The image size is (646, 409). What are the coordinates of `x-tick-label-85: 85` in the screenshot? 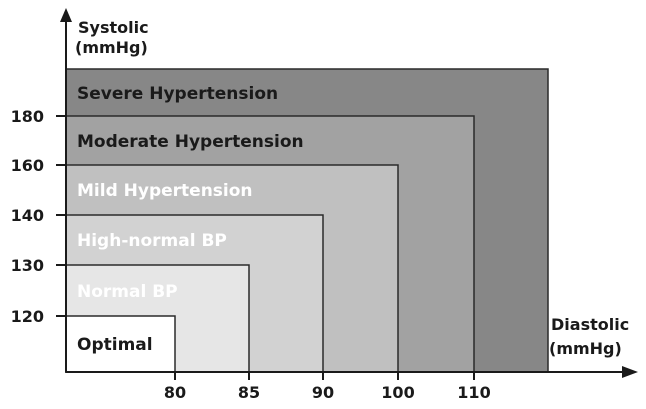 It's located at (249, 392).